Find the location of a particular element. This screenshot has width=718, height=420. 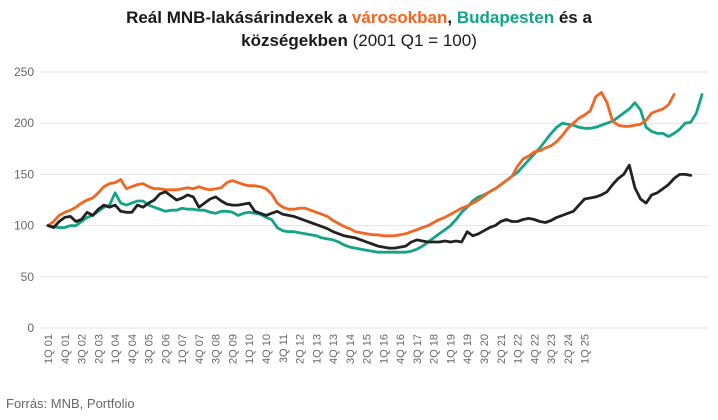

x-tick-label-28: 1Q 22 is located at coordinates (519, 349).